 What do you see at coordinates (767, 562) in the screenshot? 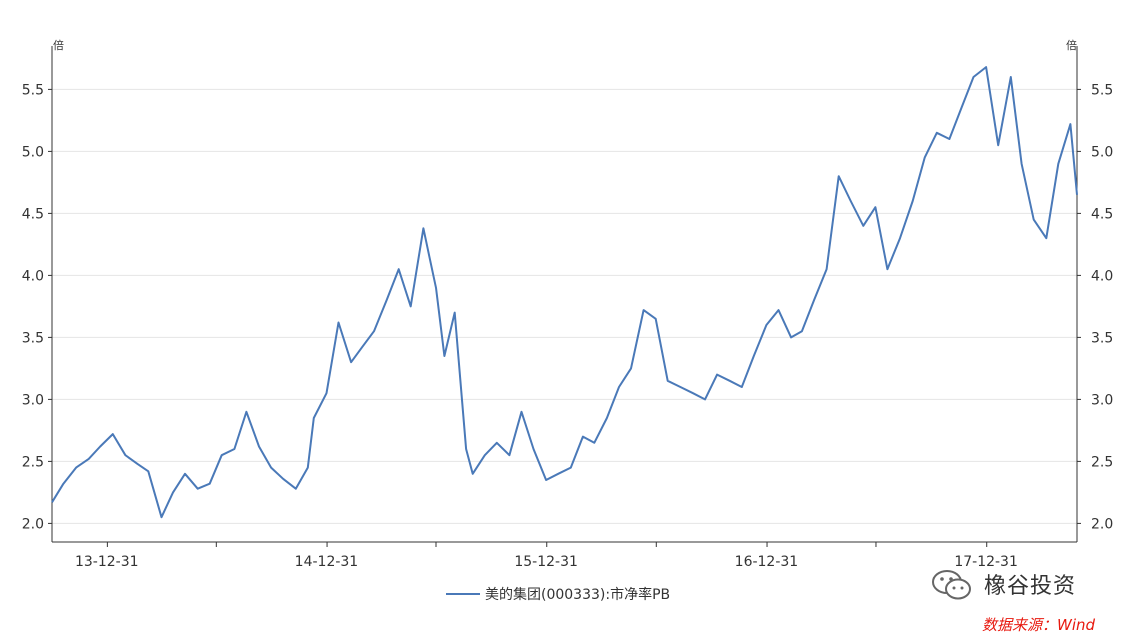
I see `x-tick-label: 16-12-31` at bounding box center [767, 562].